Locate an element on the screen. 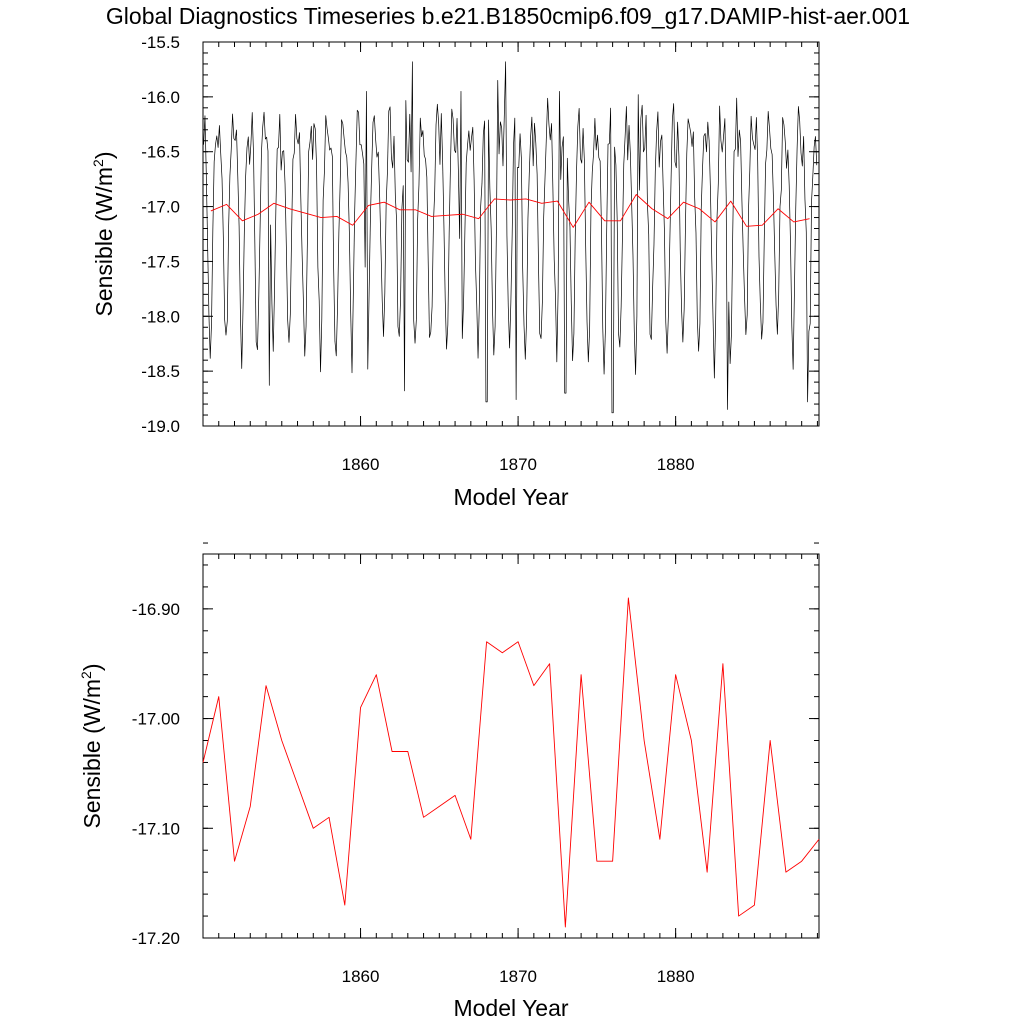  y-tick-label: -19.0 is located at coordinates (160, 426).